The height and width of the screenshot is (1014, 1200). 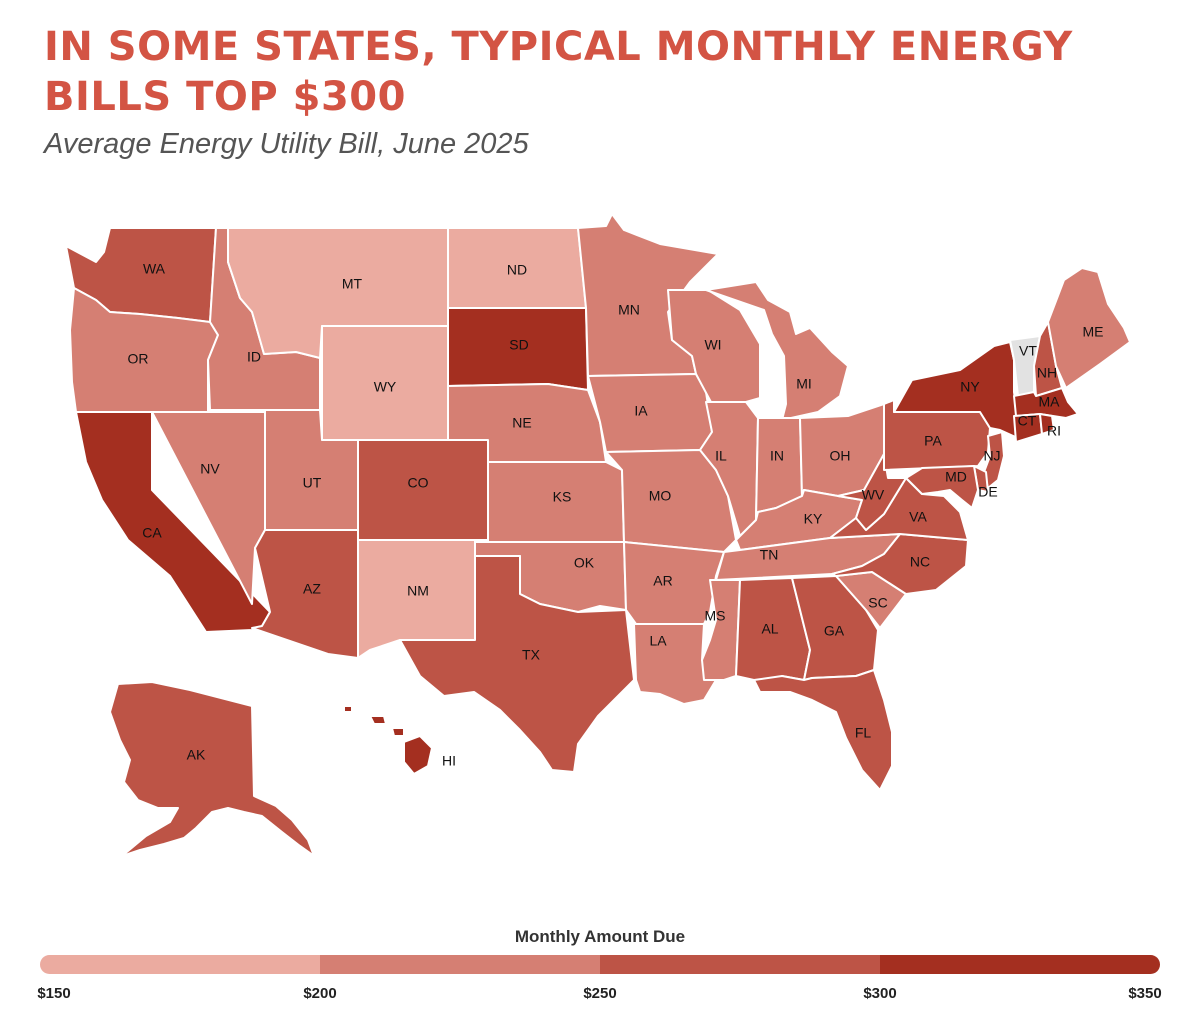 I want to click on state-ny, so click(x=958, y=391).